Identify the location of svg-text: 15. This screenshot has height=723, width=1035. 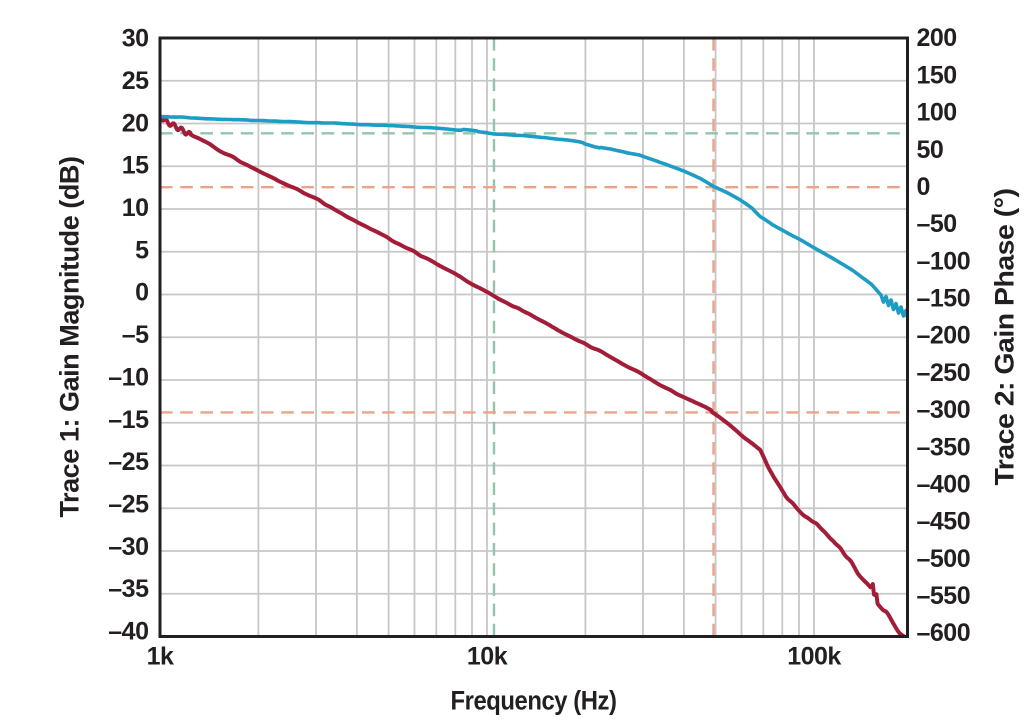
(135, 166).